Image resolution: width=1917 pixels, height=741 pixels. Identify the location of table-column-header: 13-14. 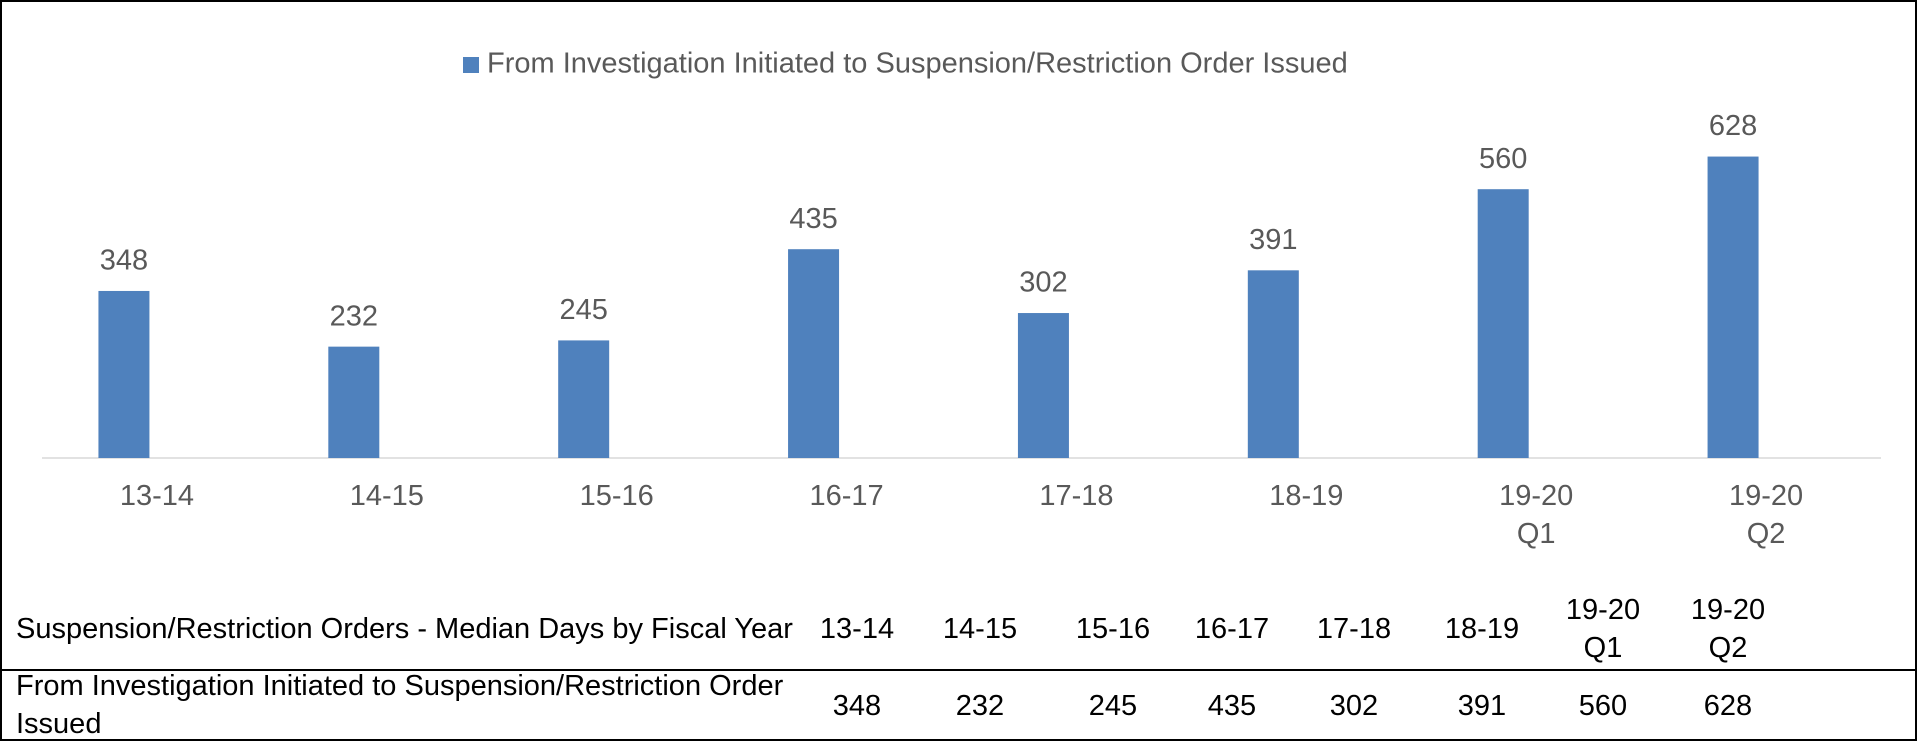
(857, 629).